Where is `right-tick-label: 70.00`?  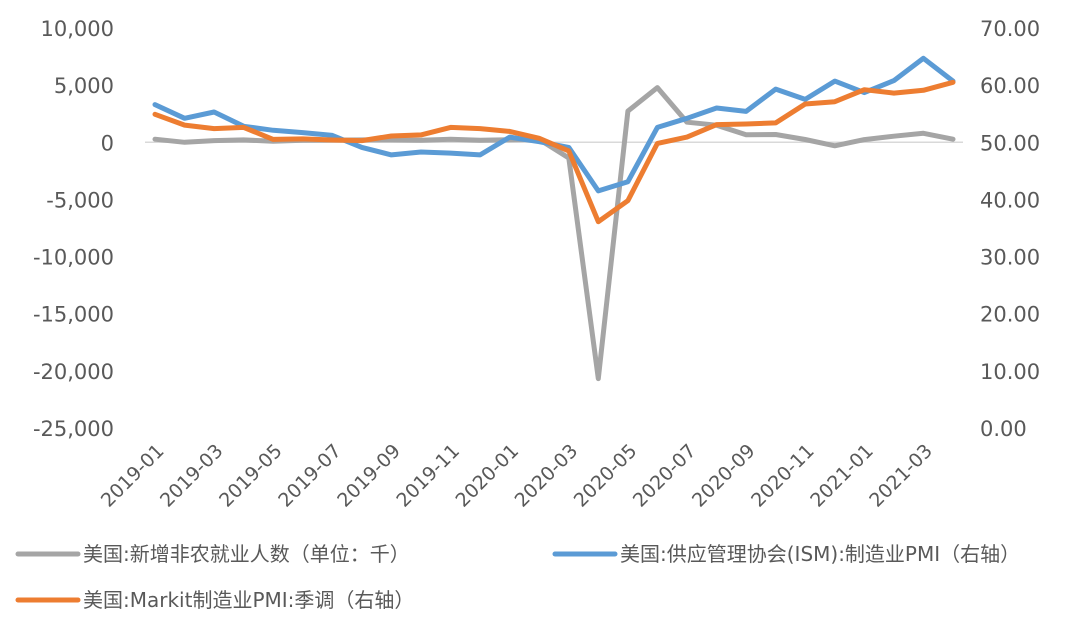
right-tick-label: 70.00 is located at coordinates (1010, 29).